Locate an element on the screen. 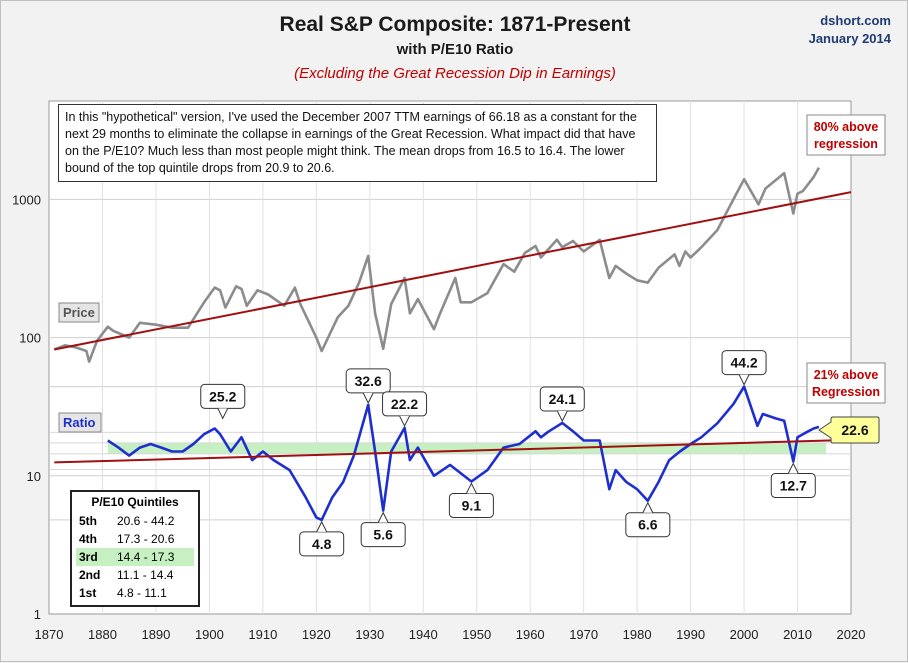 This screenshot has width=908, height=663. quintile-name: 2nd is located at coordinates (90, 575).